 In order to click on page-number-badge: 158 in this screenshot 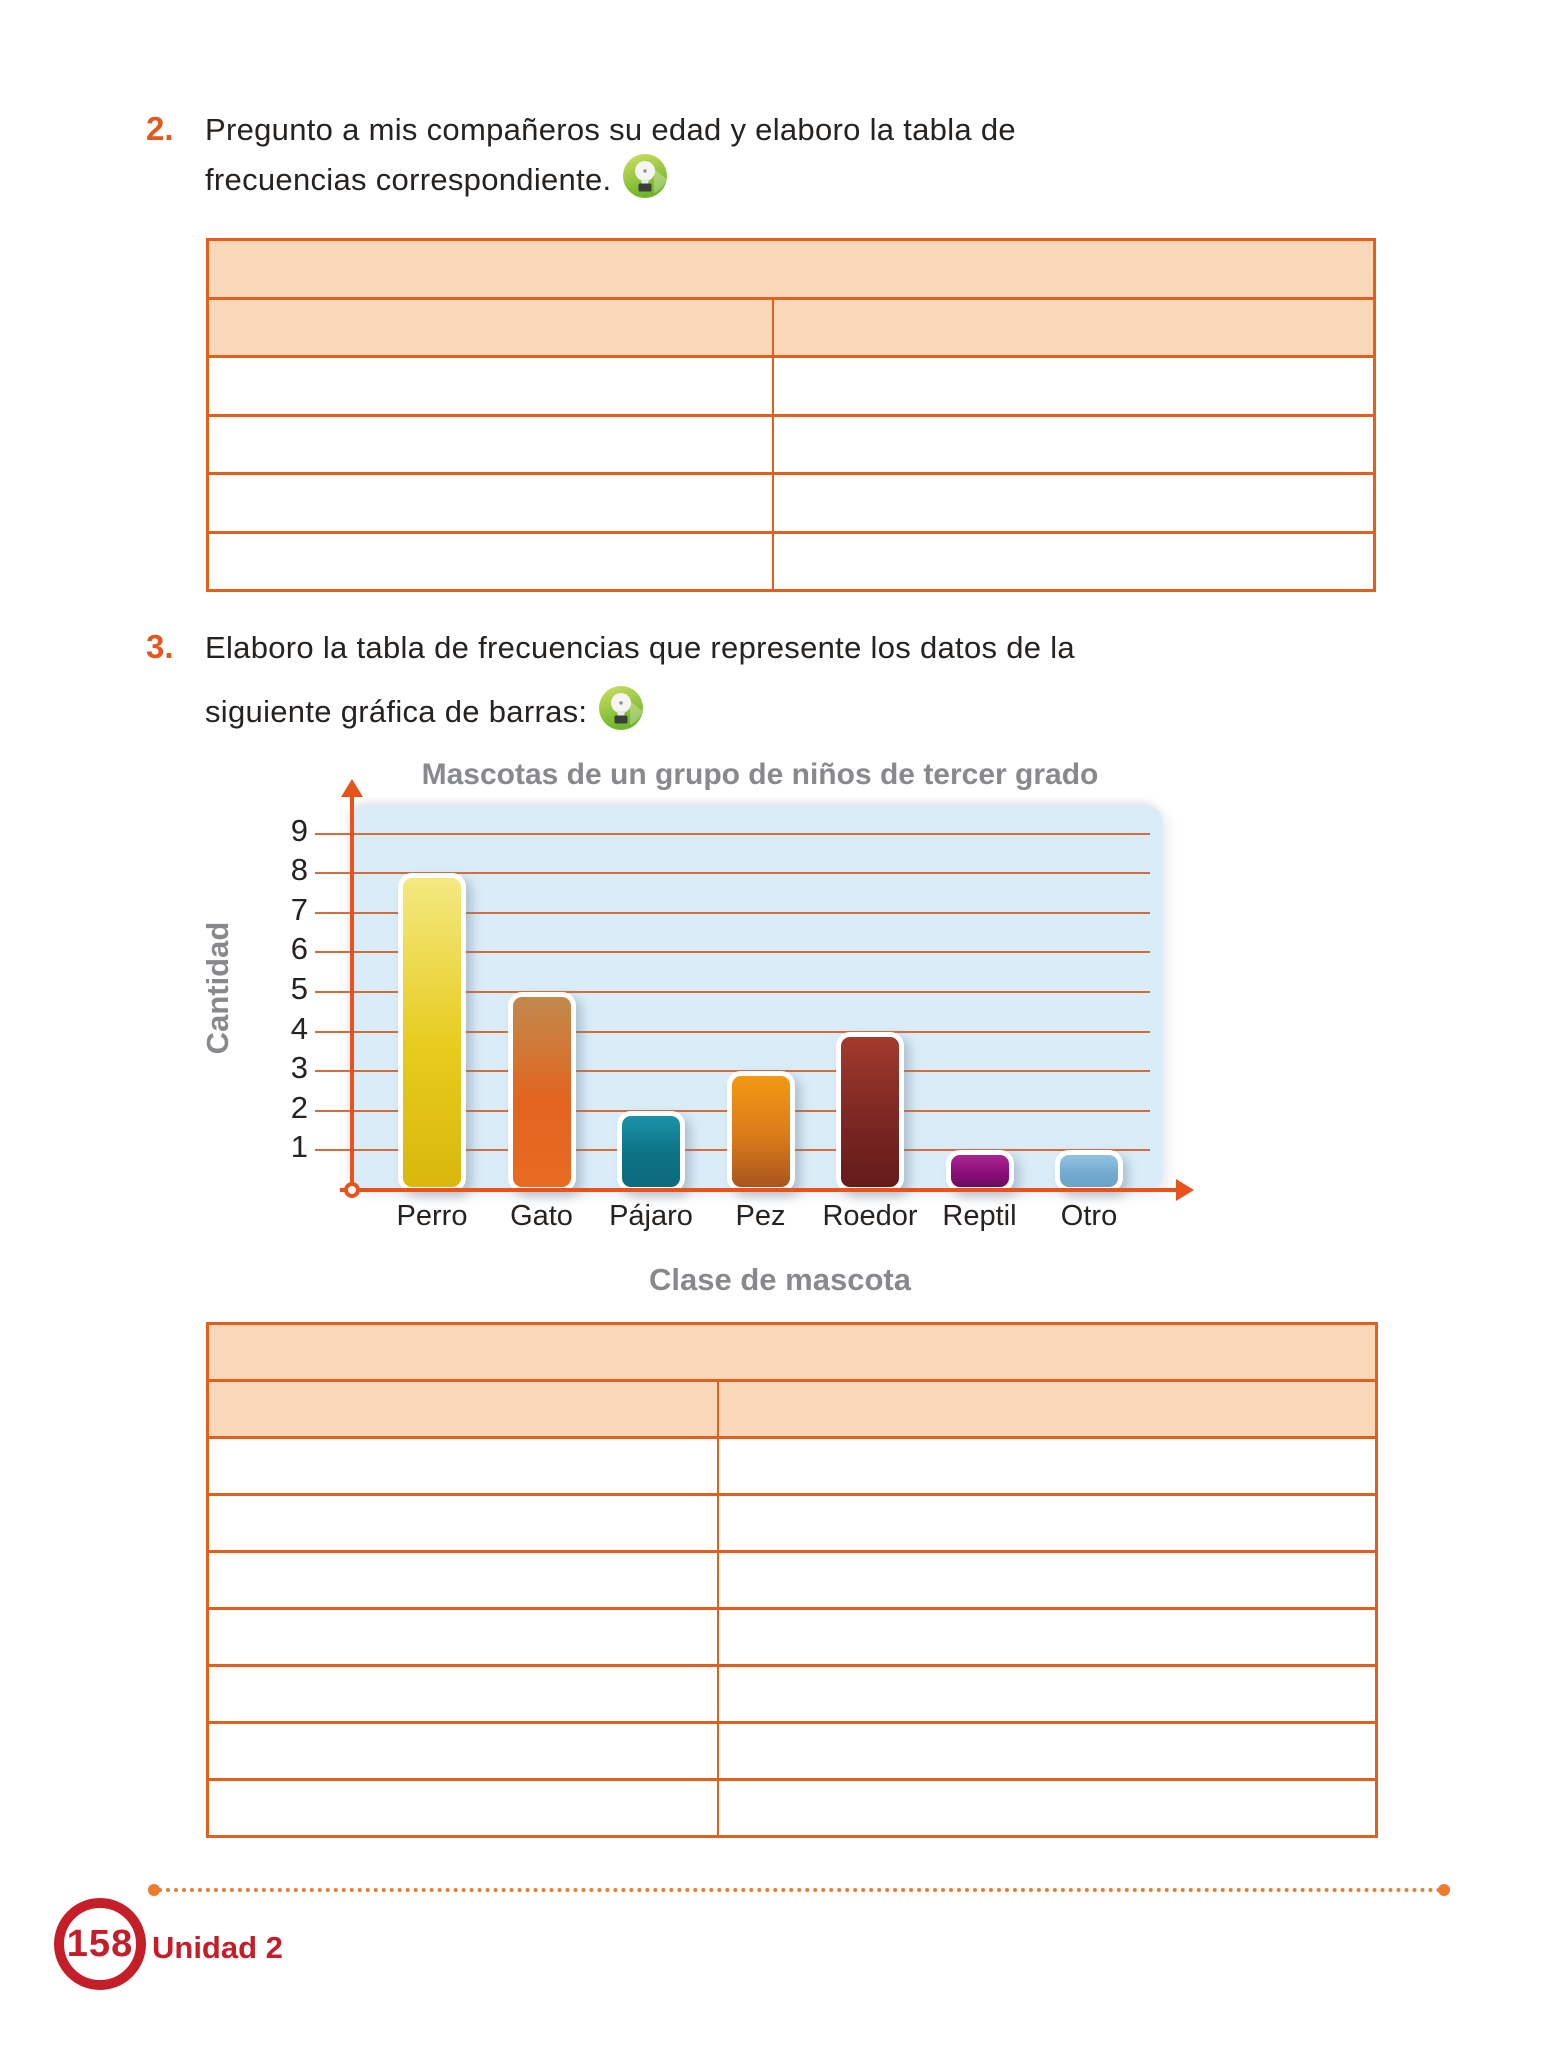, I will do `click(100, 1944)`.